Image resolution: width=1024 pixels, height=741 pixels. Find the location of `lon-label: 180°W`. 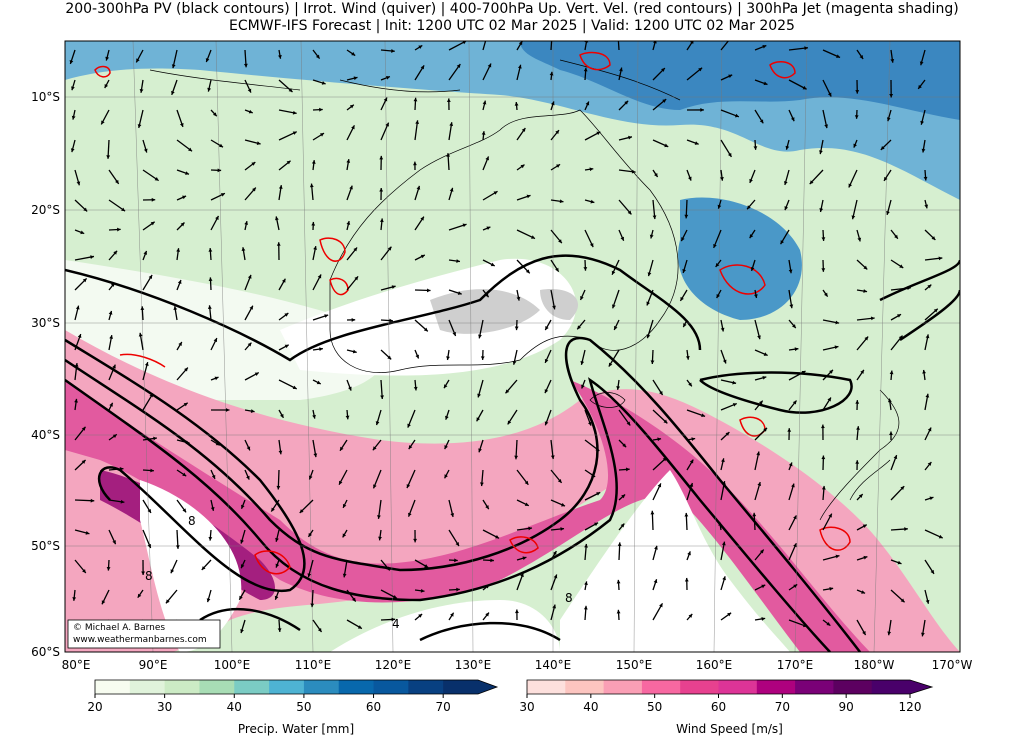

lon-label: 180°W is located at coordinates (874, 665).